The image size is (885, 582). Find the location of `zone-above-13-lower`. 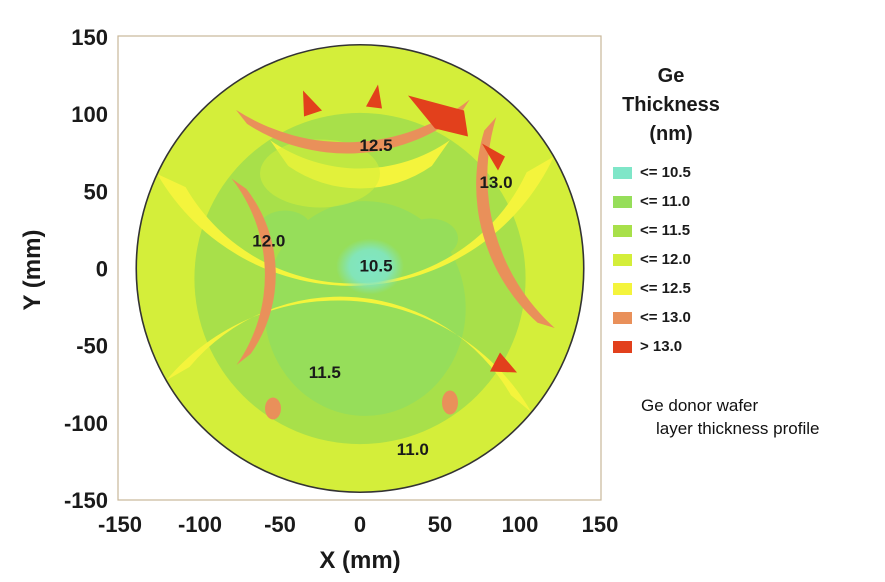

zone-above-13-lower is located at coordinates (503, 362).